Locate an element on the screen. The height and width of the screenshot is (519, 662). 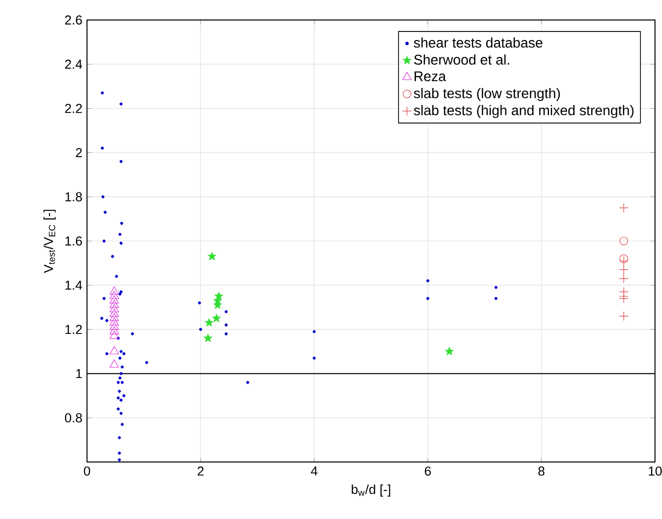
legend-label: shear tests database is located at coordinates (478, 42).